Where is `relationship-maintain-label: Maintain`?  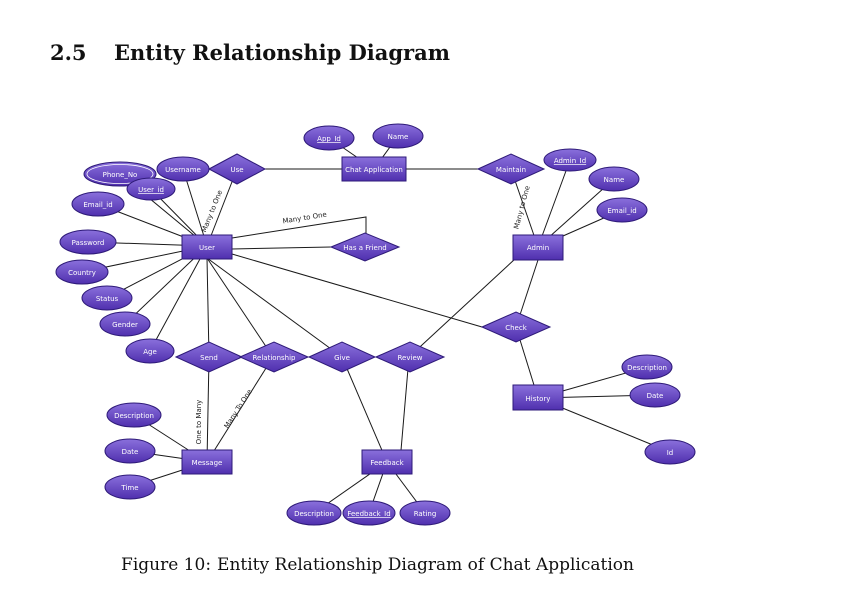
relationship-maintain-label: Maintain is located at coordinates (511, 170).